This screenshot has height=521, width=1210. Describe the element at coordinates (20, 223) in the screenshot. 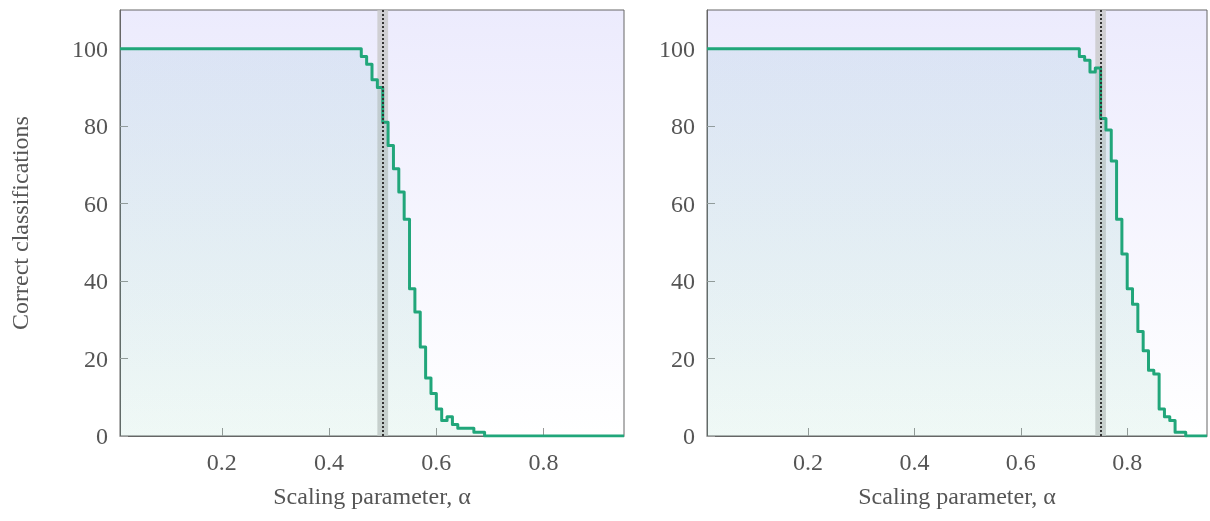

I see `y-axis-title: Correct classifications` at that location.